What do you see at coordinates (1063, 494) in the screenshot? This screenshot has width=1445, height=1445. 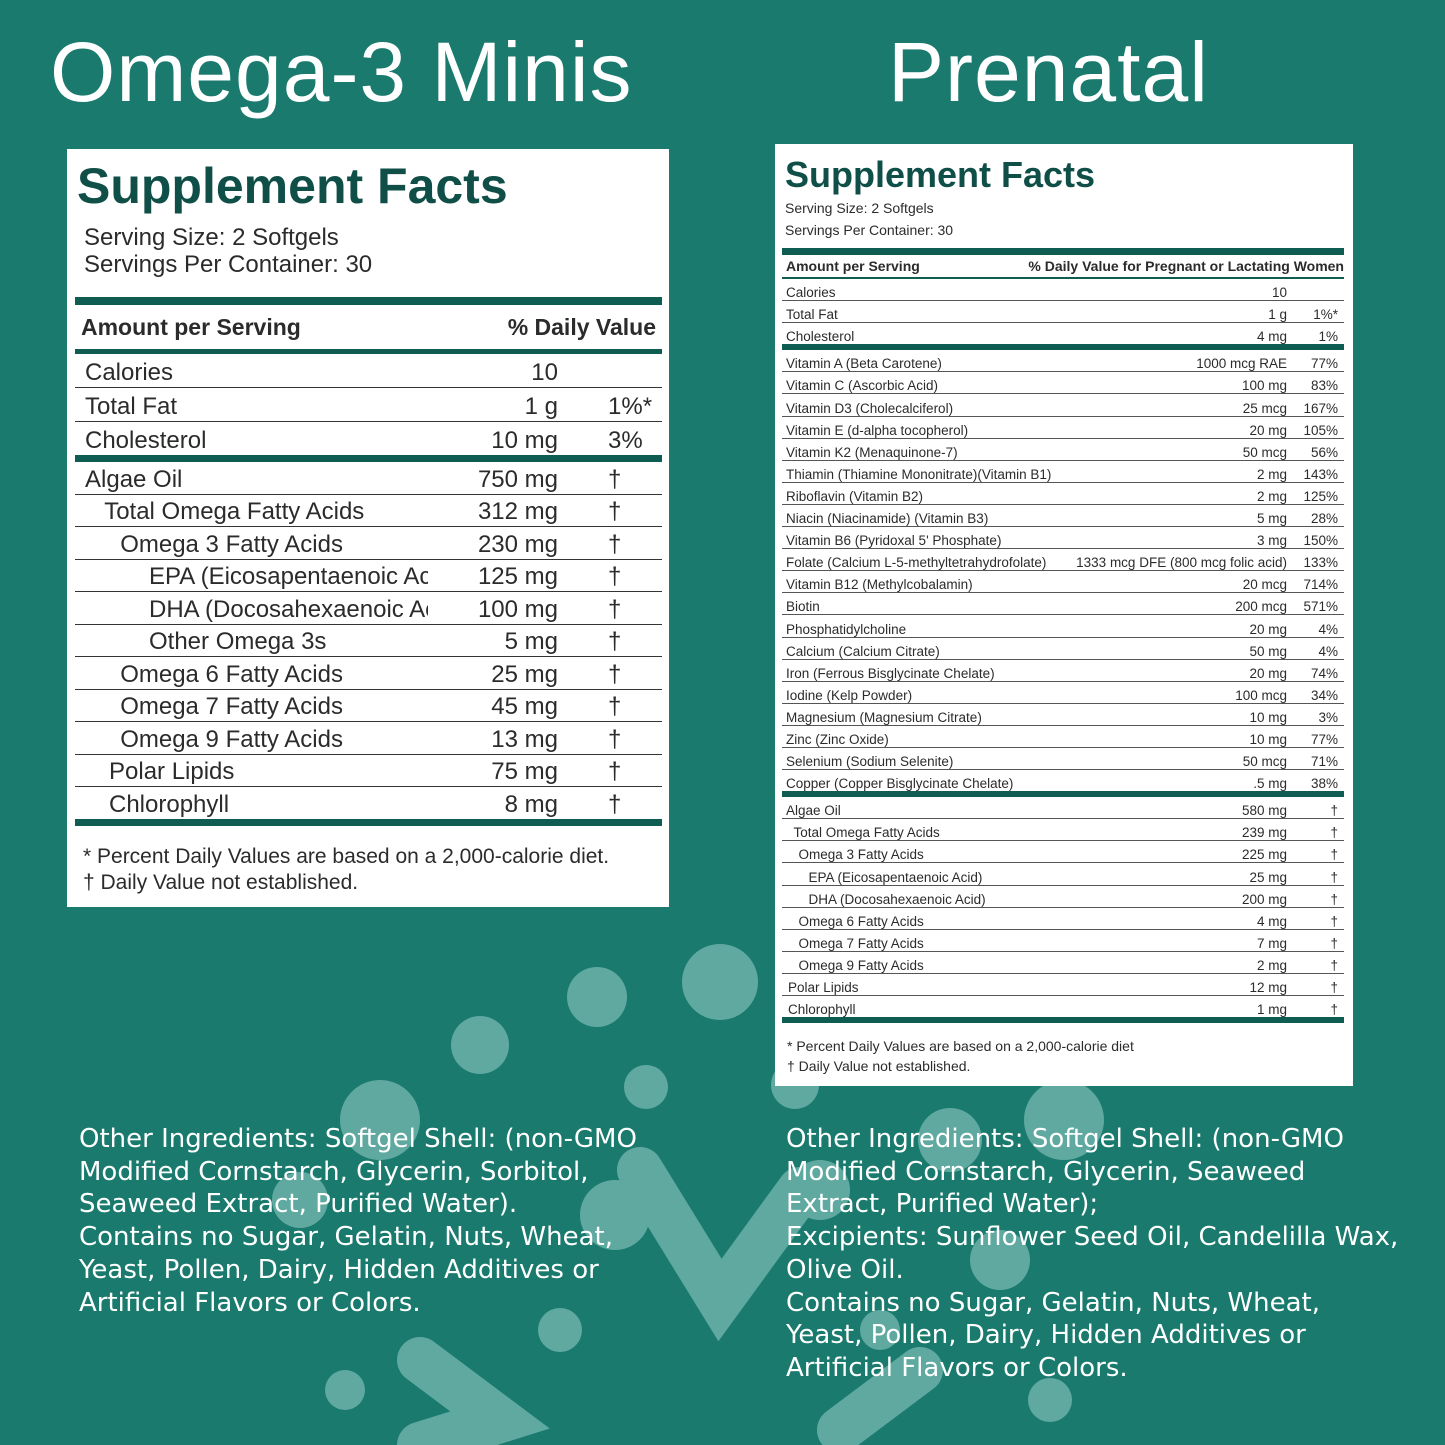 I see `table-row: Riboflavin (Vitamin B2) 2 mg 125%` at bounding box center [1063, 494].